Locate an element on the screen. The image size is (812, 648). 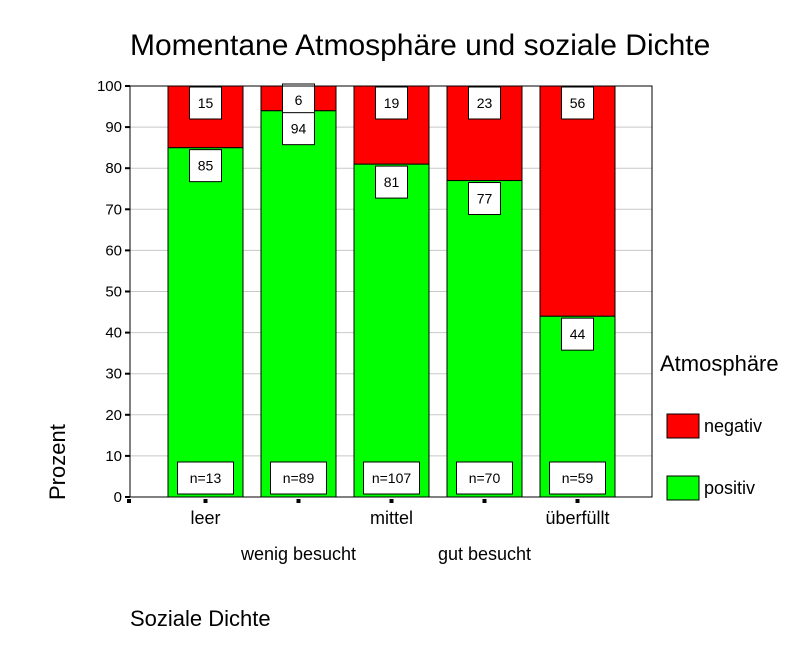
y-tick-label: 100 is located at coordinates (109, 86).